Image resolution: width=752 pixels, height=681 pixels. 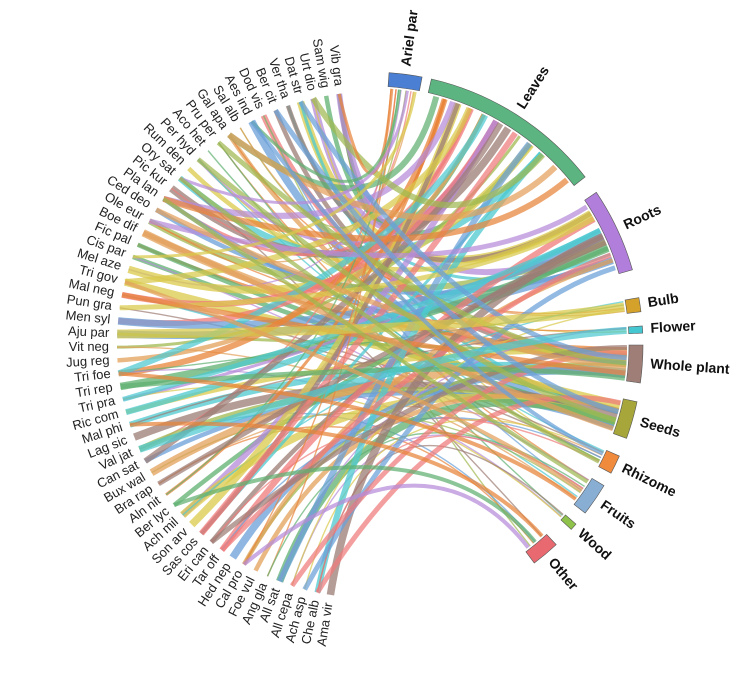 What do you see at coordinates (408, 37) in the screenshot?
I see `part-label-ariel-par: Ariel par` at bounding box center [408, 37].